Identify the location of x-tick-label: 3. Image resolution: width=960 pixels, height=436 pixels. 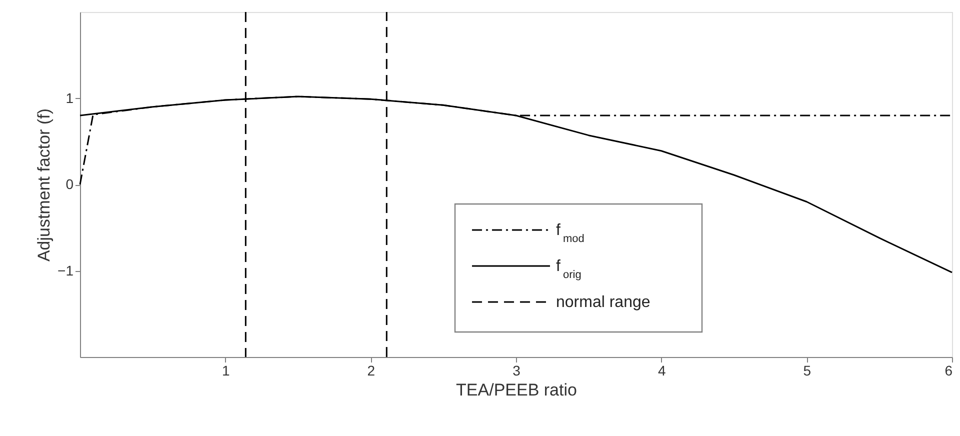
(516, 370).